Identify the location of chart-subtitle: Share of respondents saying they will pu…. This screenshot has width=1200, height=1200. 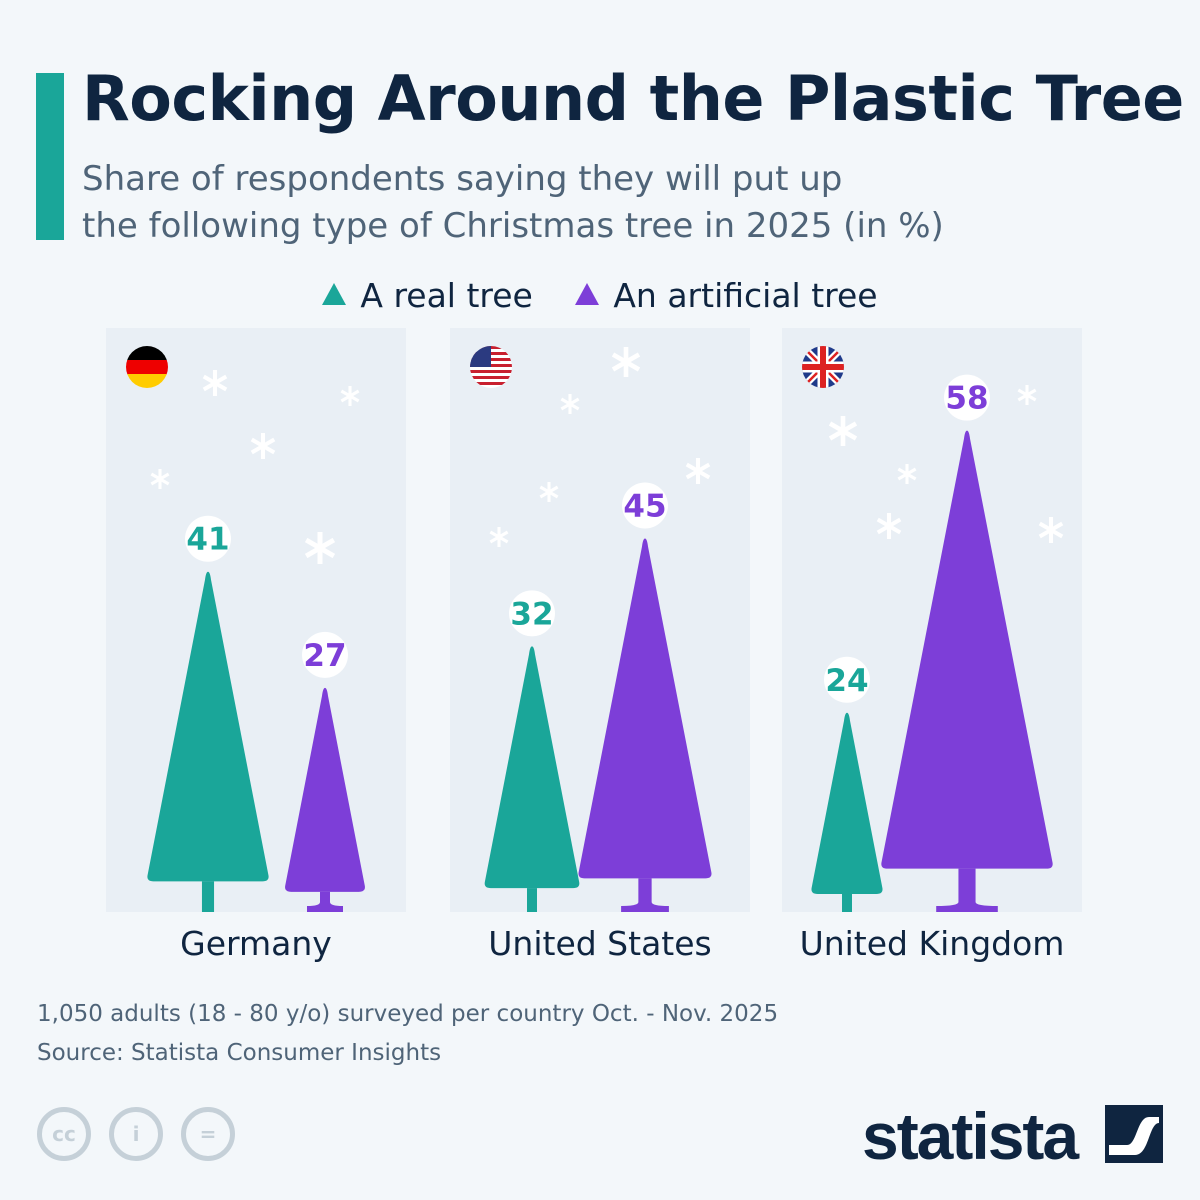
(582, 203).